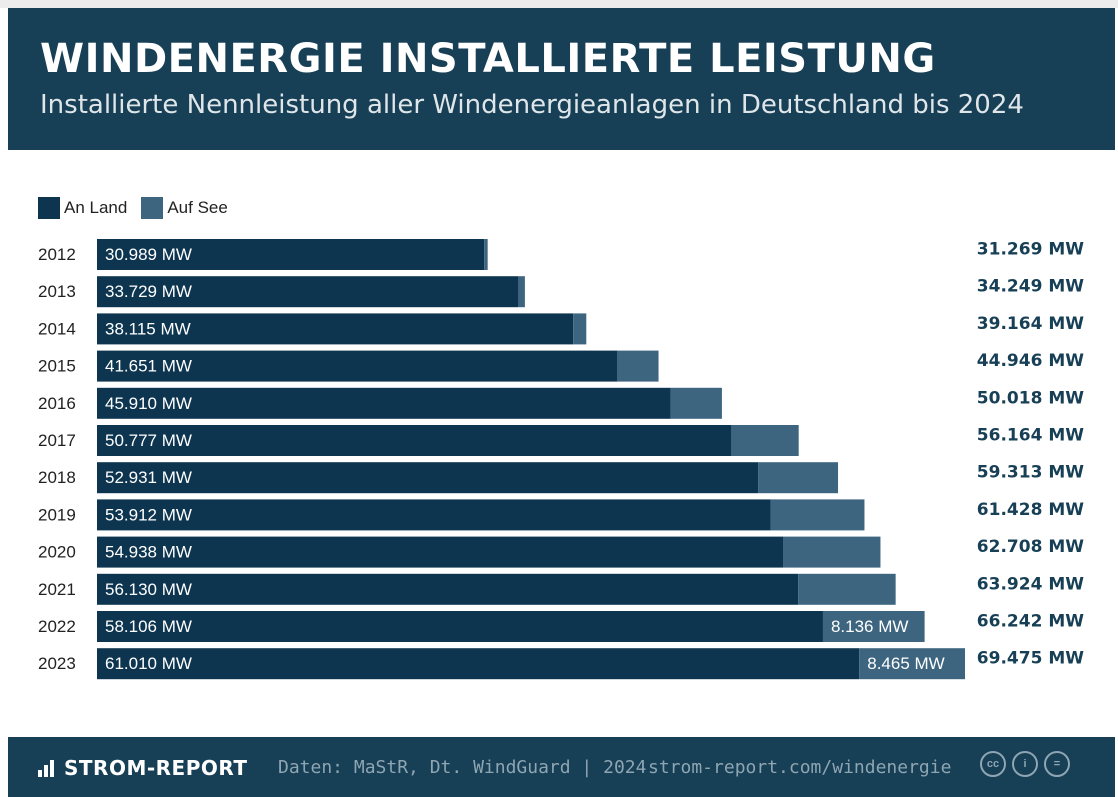 Image resolution: width=1118 pixels, height=797 pixels. What do you see at coordinates (335, 329) in the screenshot?
I see `bar-an-land-2014` at bounding box center [335, 329].